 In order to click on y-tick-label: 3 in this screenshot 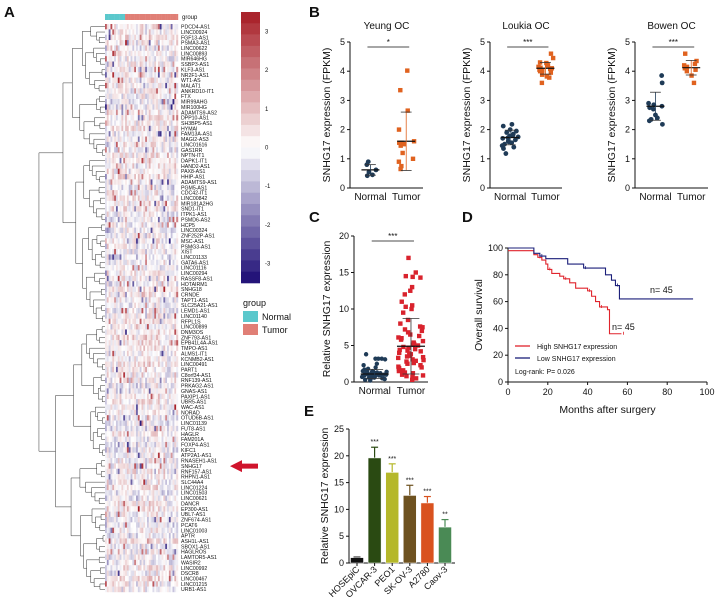, I will do `click(627, 100)`.